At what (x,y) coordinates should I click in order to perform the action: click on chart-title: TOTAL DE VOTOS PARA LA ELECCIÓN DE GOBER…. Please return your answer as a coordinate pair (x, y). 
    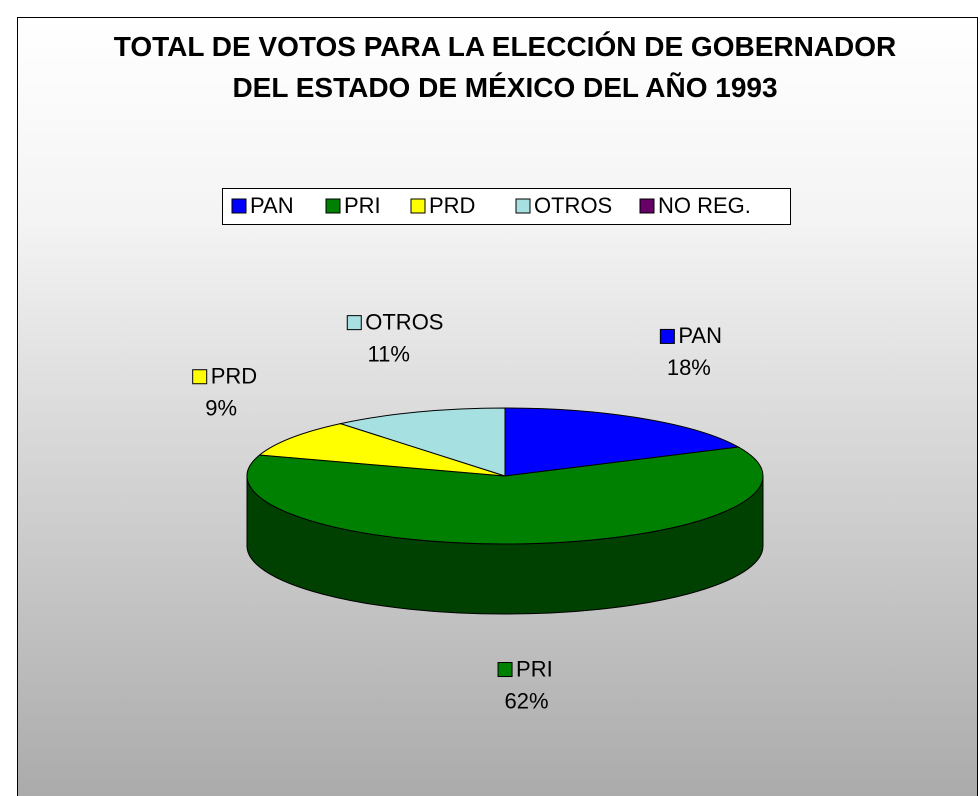
    Looking at the image, I should click on (505, 67).